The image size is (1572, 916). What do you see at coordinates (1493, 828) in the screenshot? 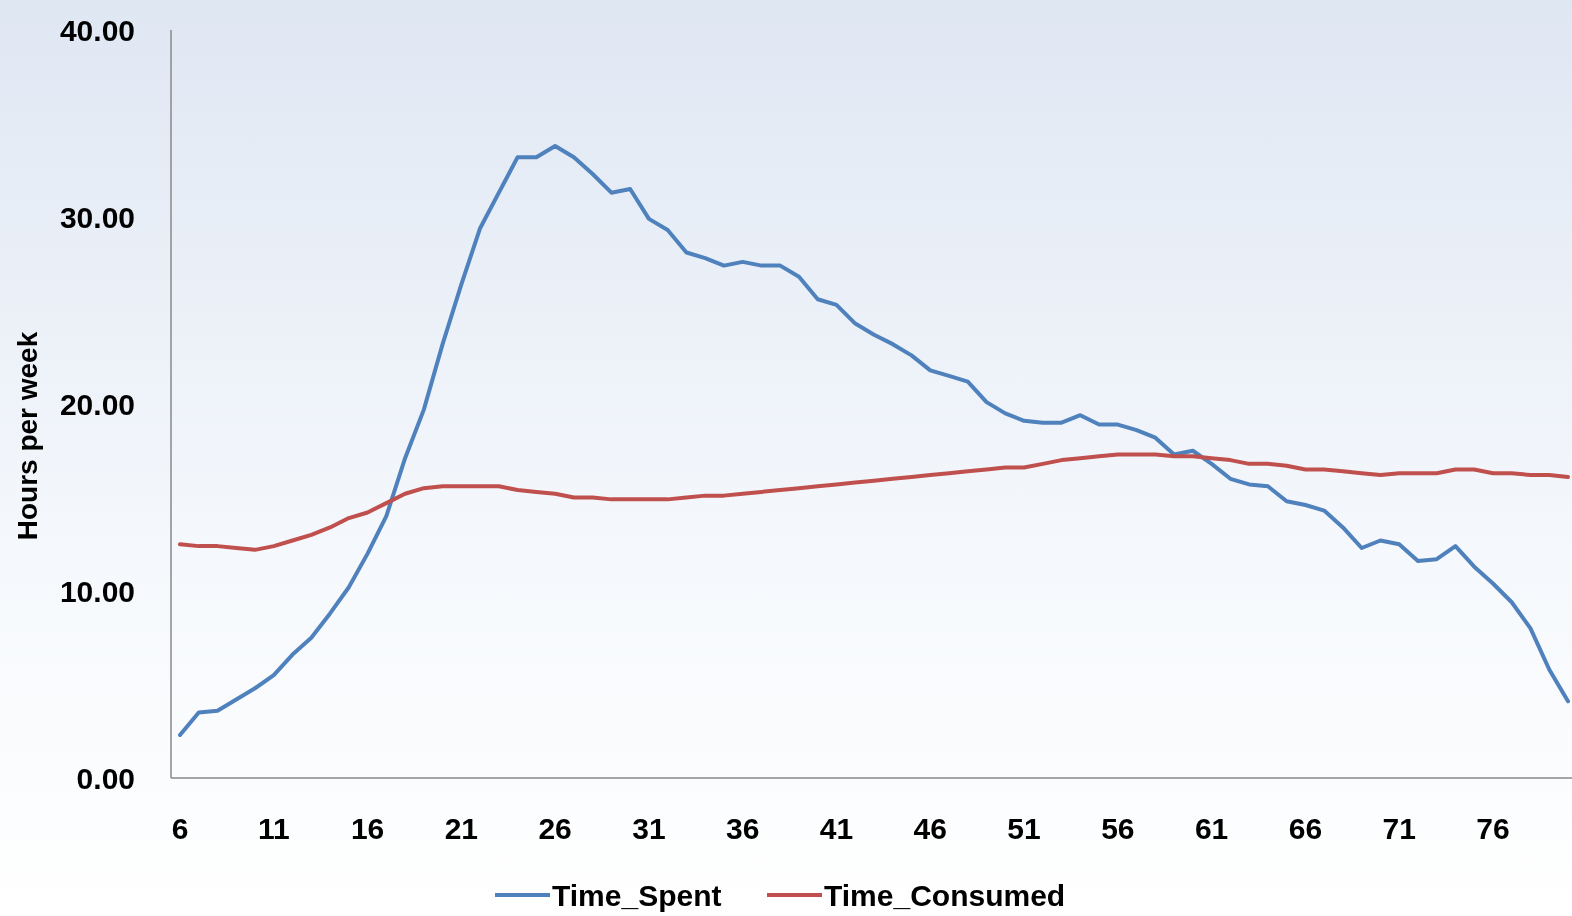
I see `x-tick-label: 76` at bounding box center [1493, 828].